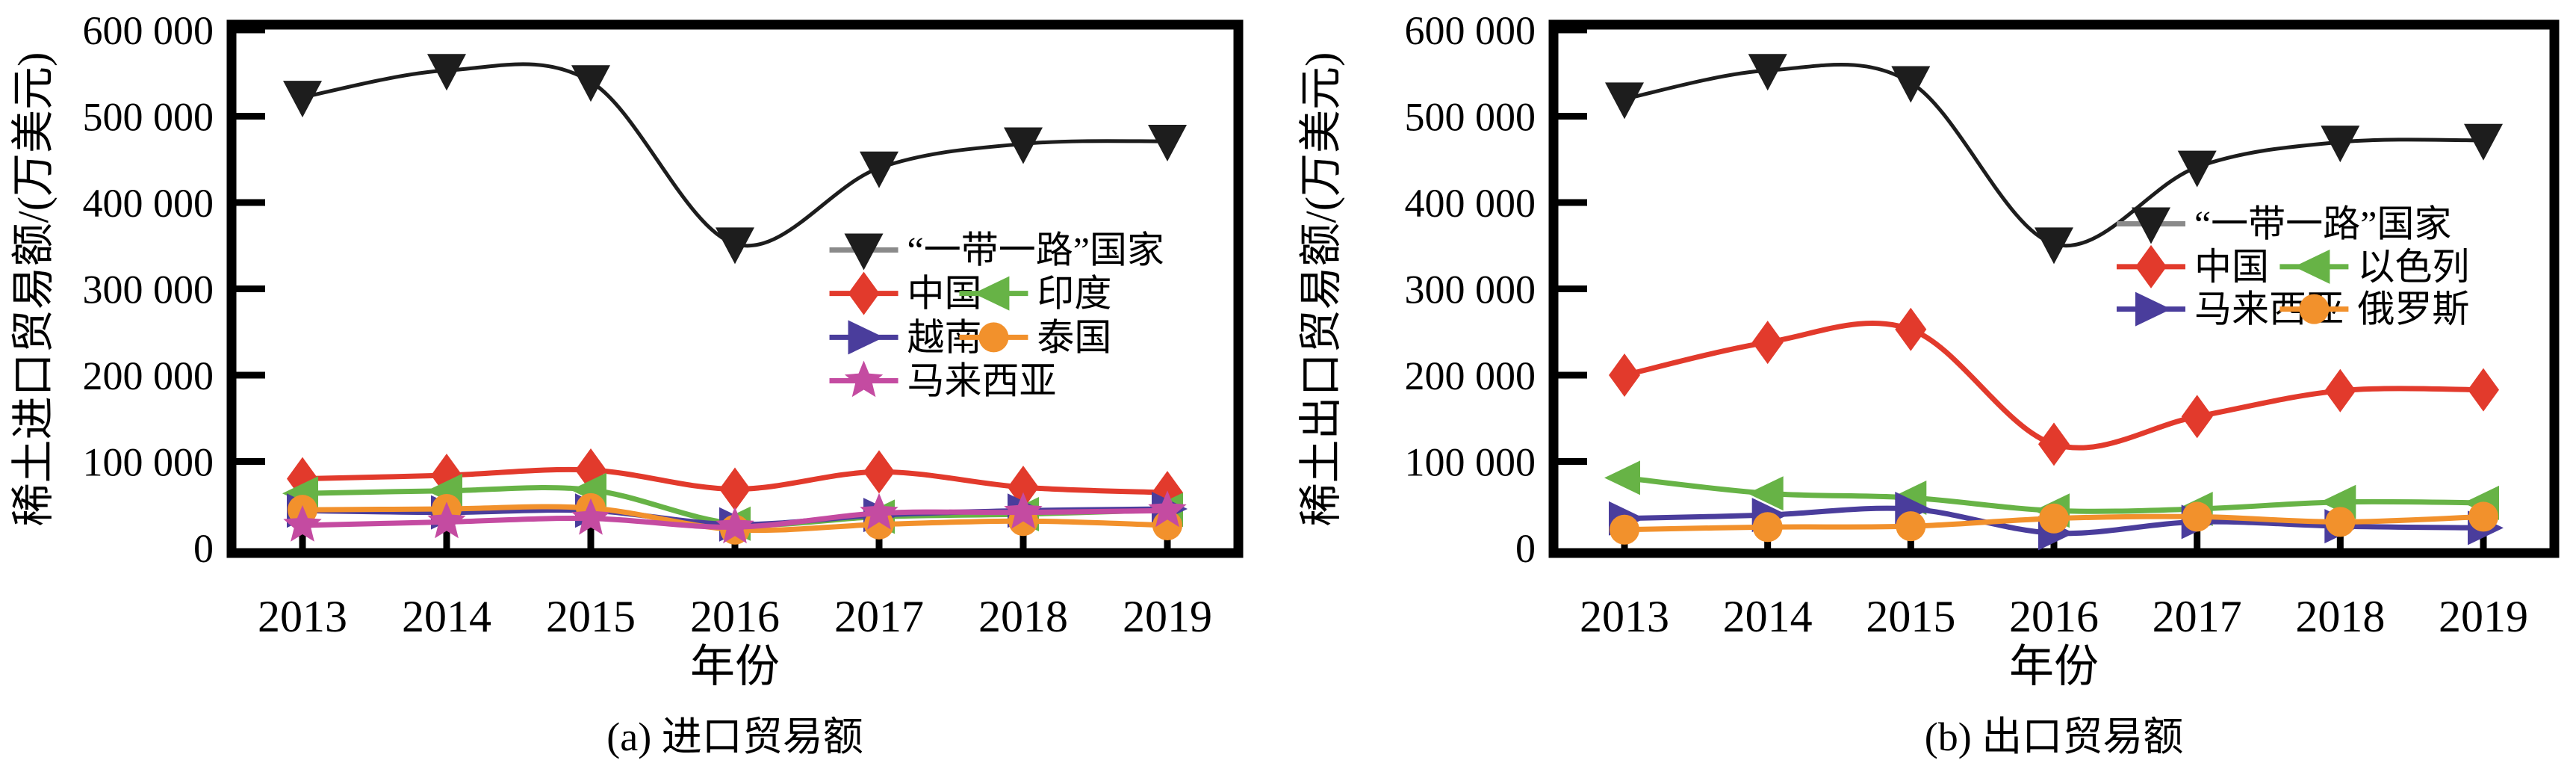  I want to click on panel-caption-import: (a) 进口贸易额, so click(734, 737).